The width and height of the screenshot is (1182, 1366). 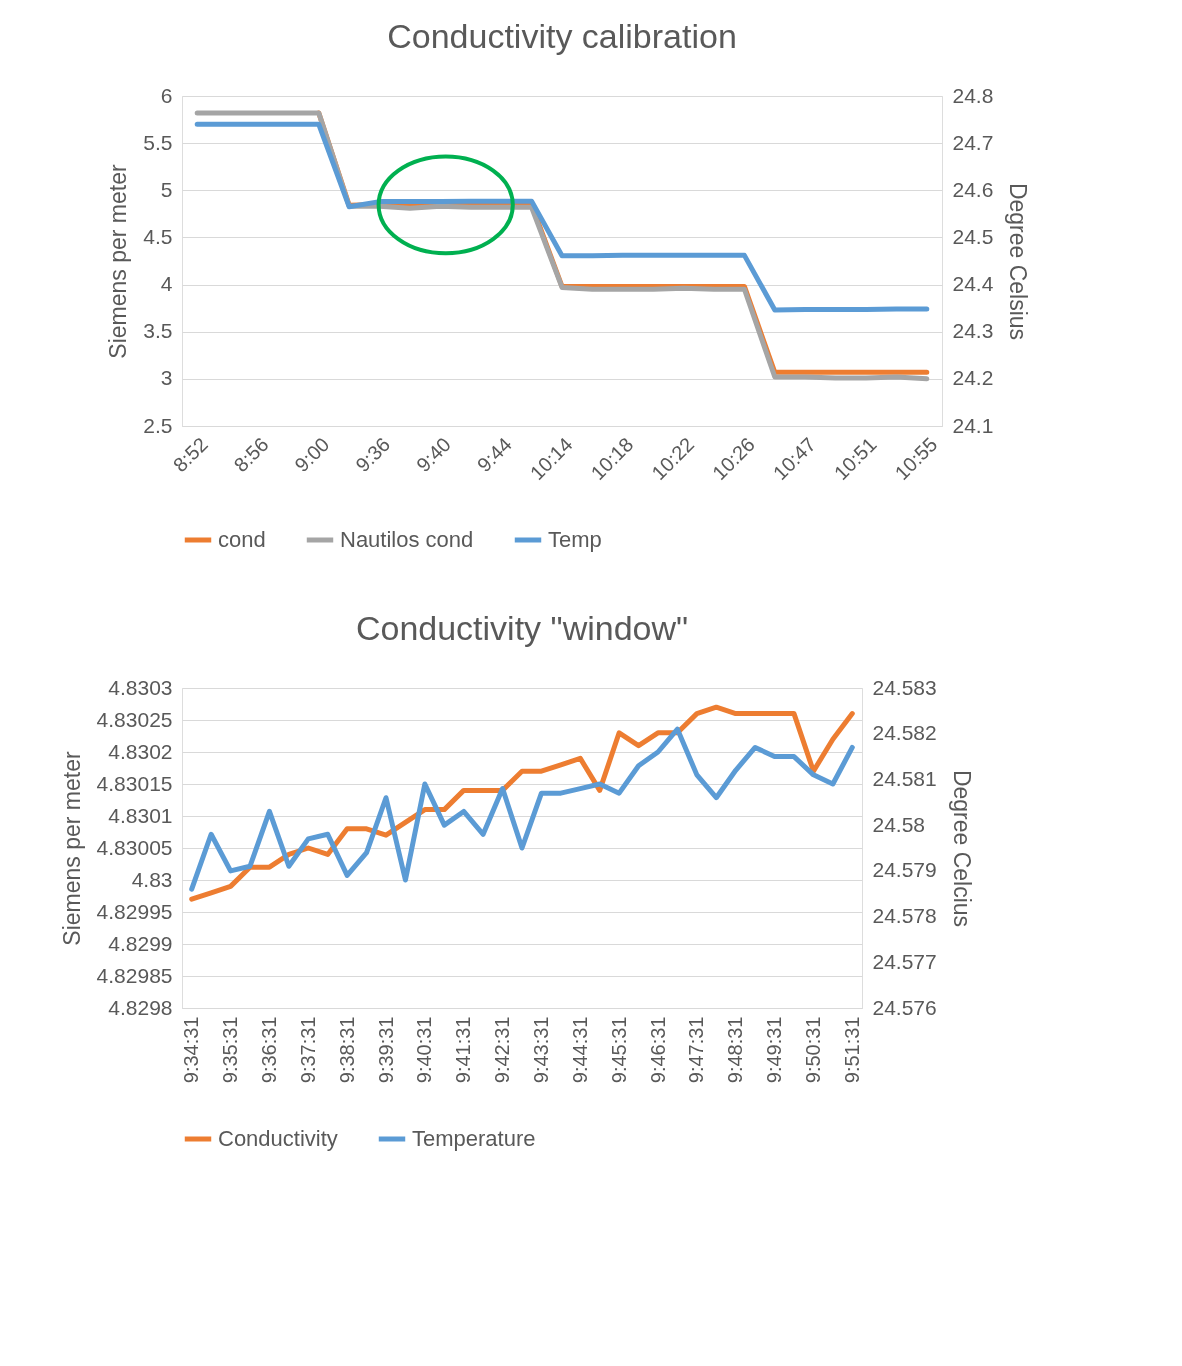 I want to click on y2-tick-label: 24.7, so click(x=973, y=142).